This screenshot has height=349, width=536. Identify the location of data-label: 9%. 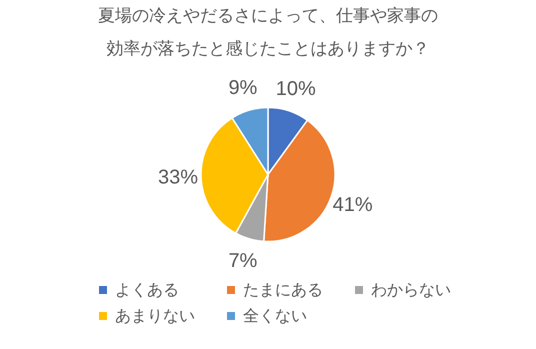
(243, 88).